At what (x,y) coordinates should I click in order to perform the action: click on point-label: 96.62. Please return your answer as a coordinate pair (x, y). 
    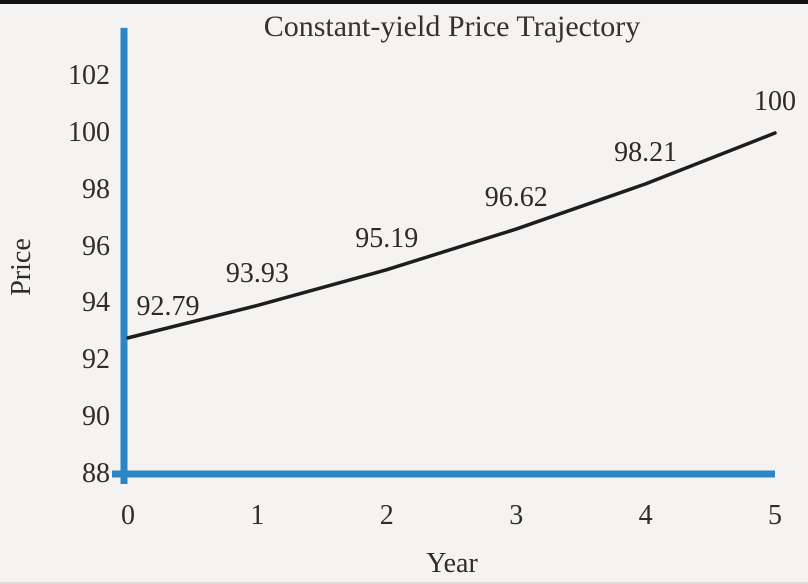
    Looking at the image, I should click on (516, 198).